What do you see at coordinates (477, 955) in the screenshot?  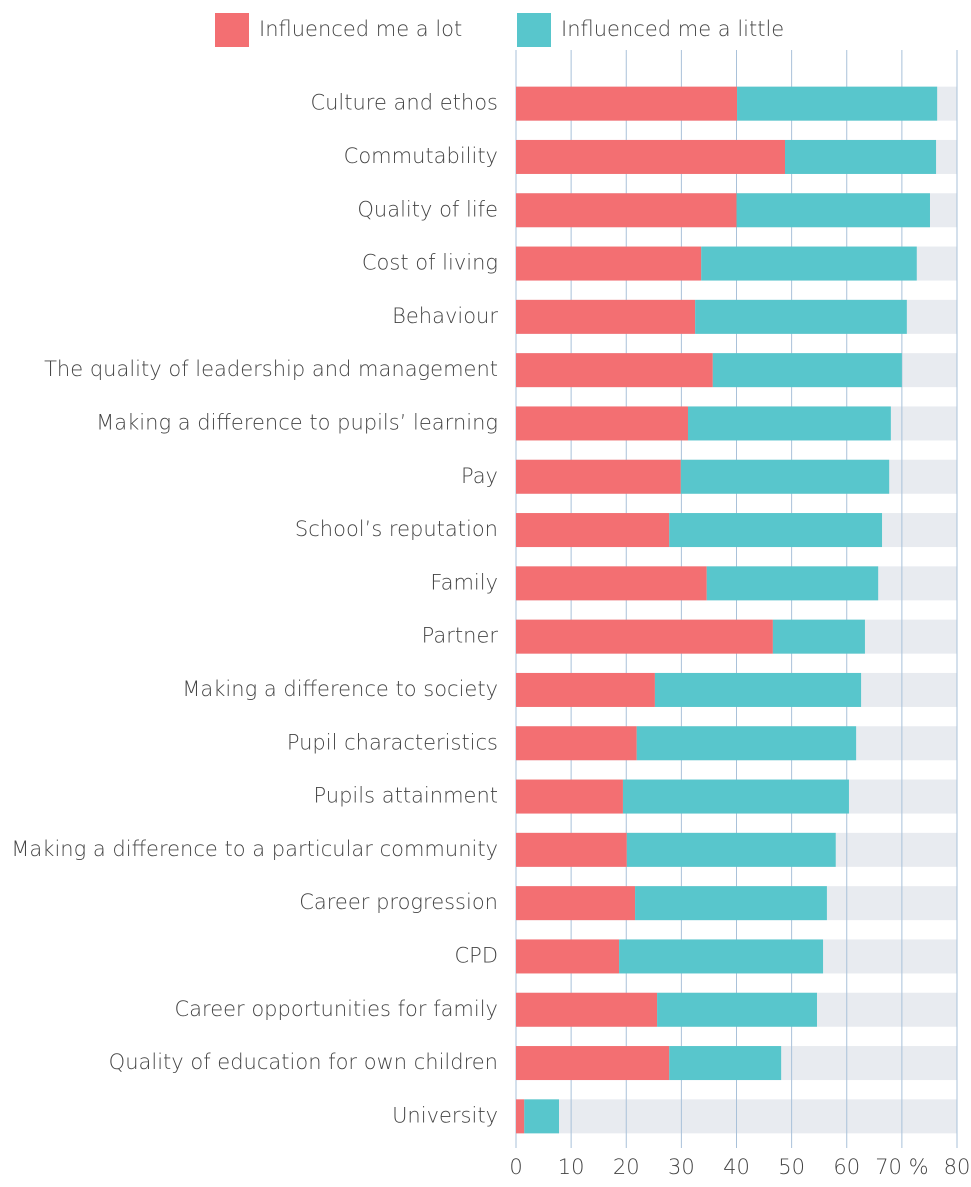 I see `y-tick-label: CPD` at bounding box center [477, 955].